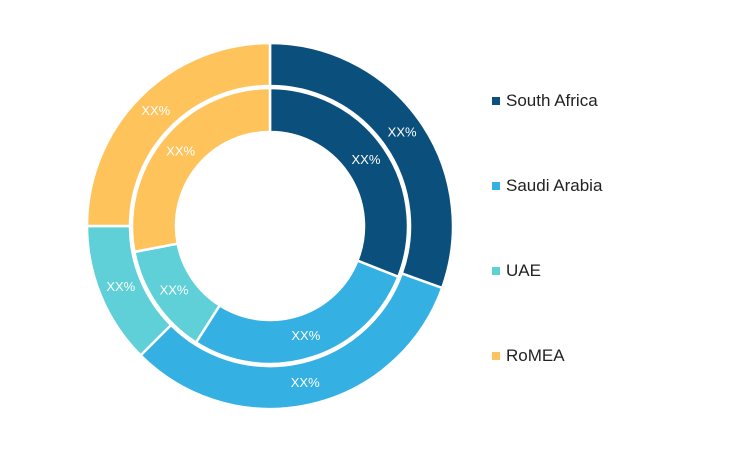  What do you see at coordinates (552, 100) in the screenshot?
I see `legend-label: South Africa` at bounding box center [552, 100].